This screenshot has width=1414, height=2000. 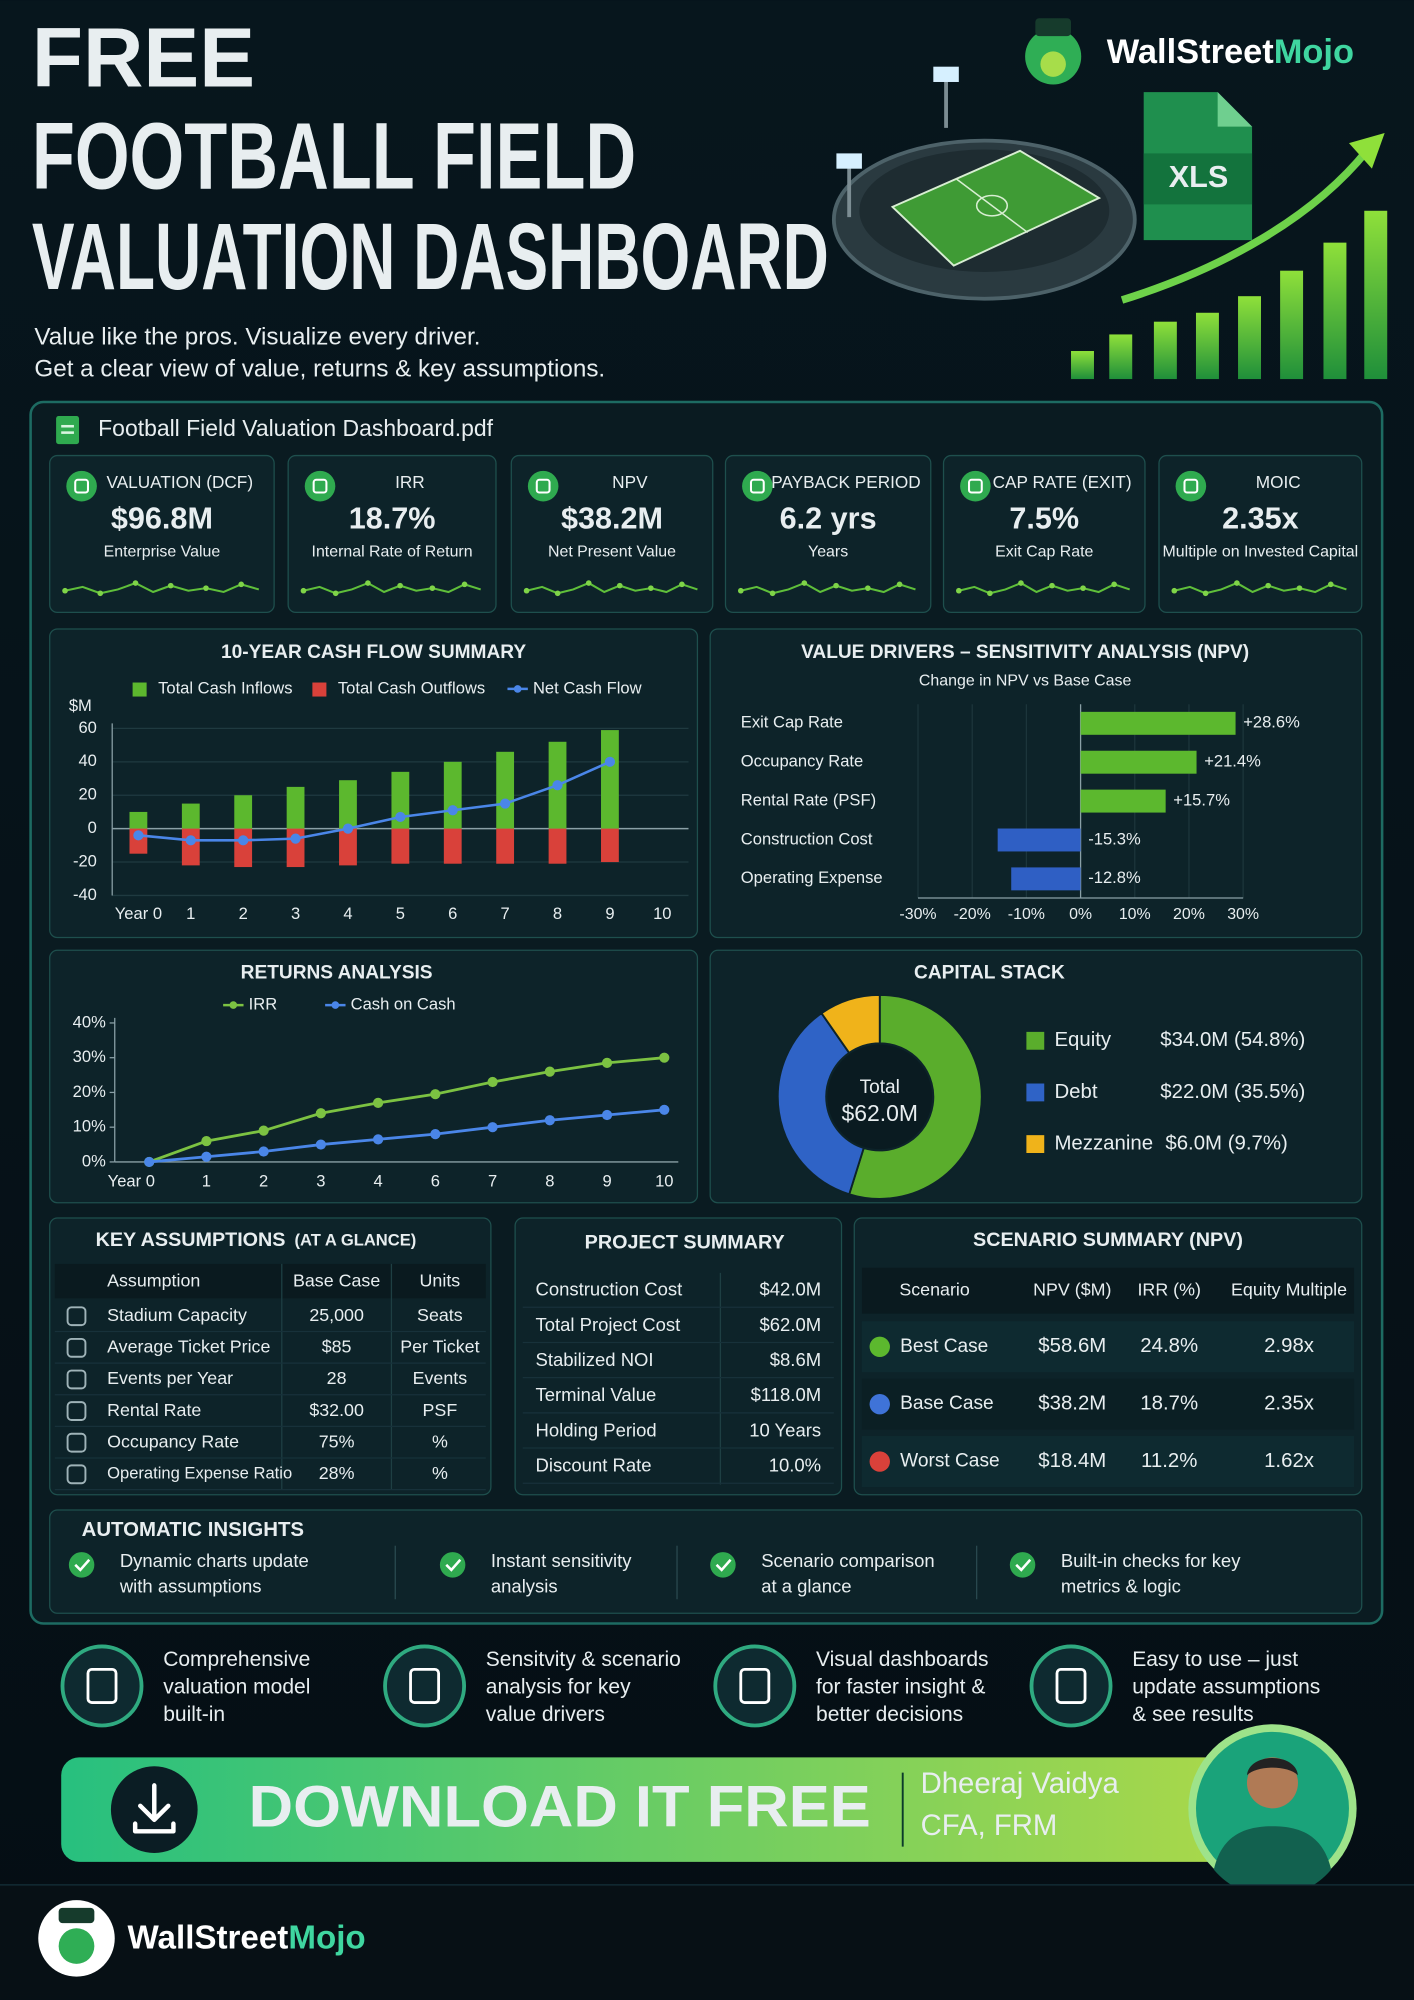 What do you see at coordinates (848, 1560) in the screenshot?
I see `insight-text: Scenario comparison` at bounding box center [848, 1560].